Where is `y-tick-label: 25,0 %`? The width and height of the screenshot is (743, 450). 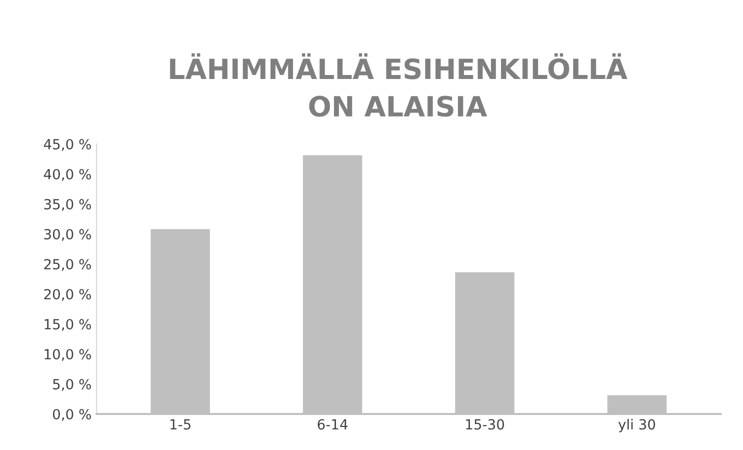
y-tick-label: 25,0 % is located at coordinates (67, 264).